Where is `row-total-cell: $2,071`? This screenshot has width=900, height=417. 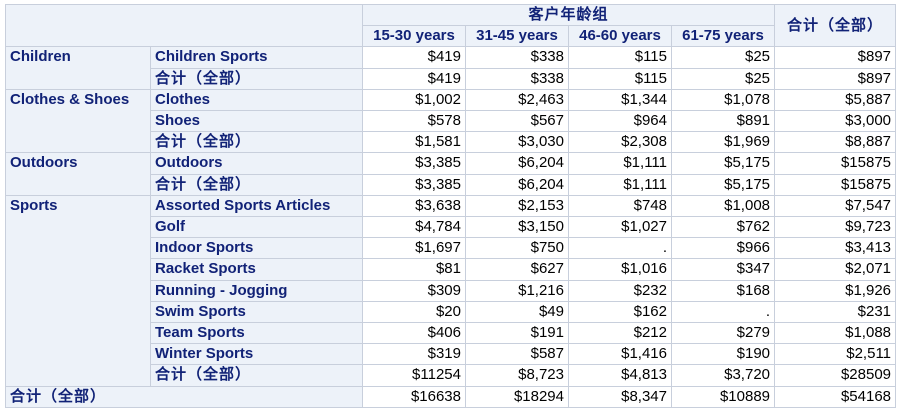 row-total-cell: $2,071 is located at coordinates (835, 269).